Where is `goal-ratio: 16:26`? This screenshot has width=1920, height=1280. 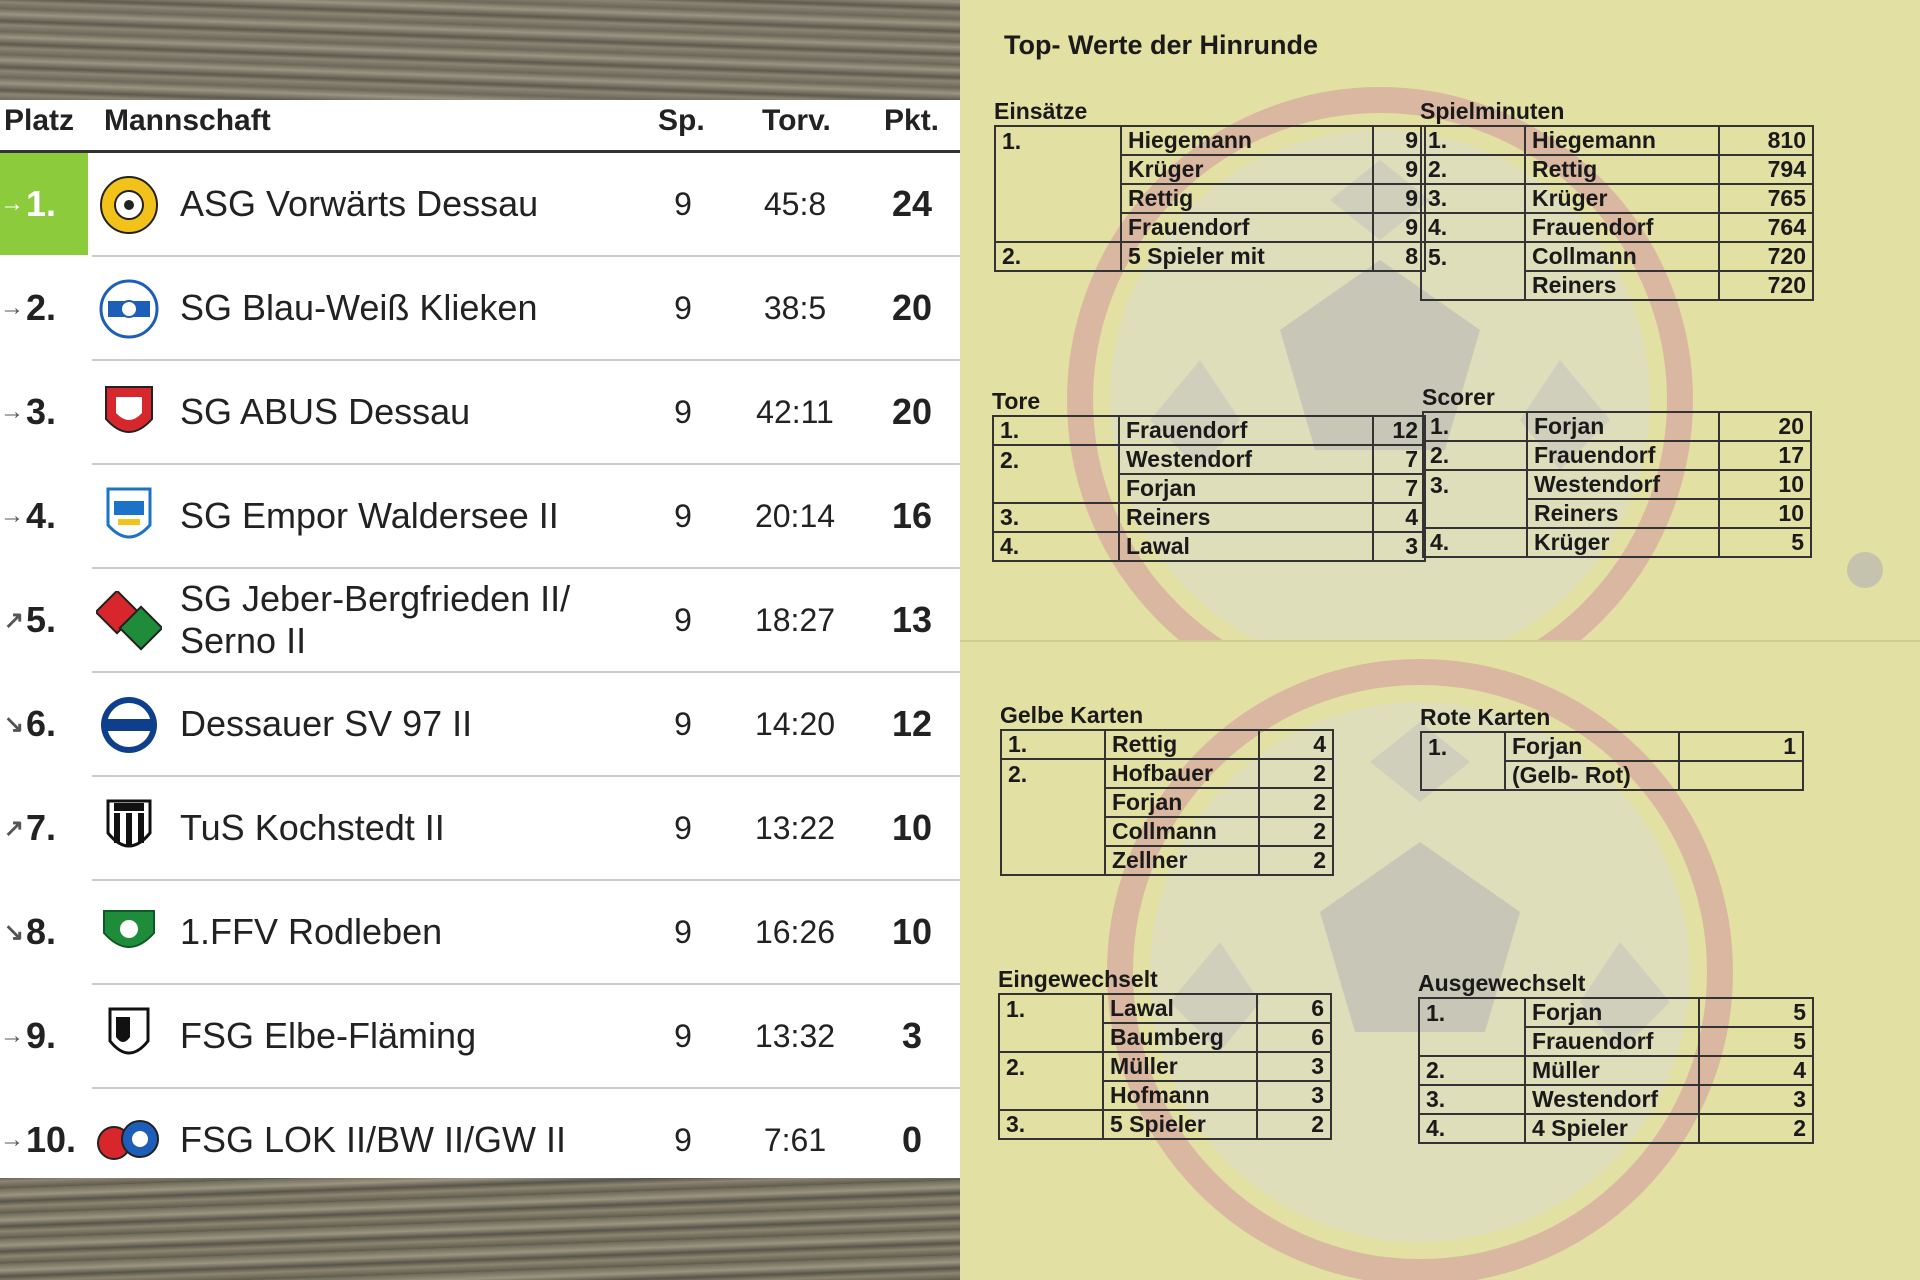
goal-ratio: 16:26 is located at coordinates (795, 931).